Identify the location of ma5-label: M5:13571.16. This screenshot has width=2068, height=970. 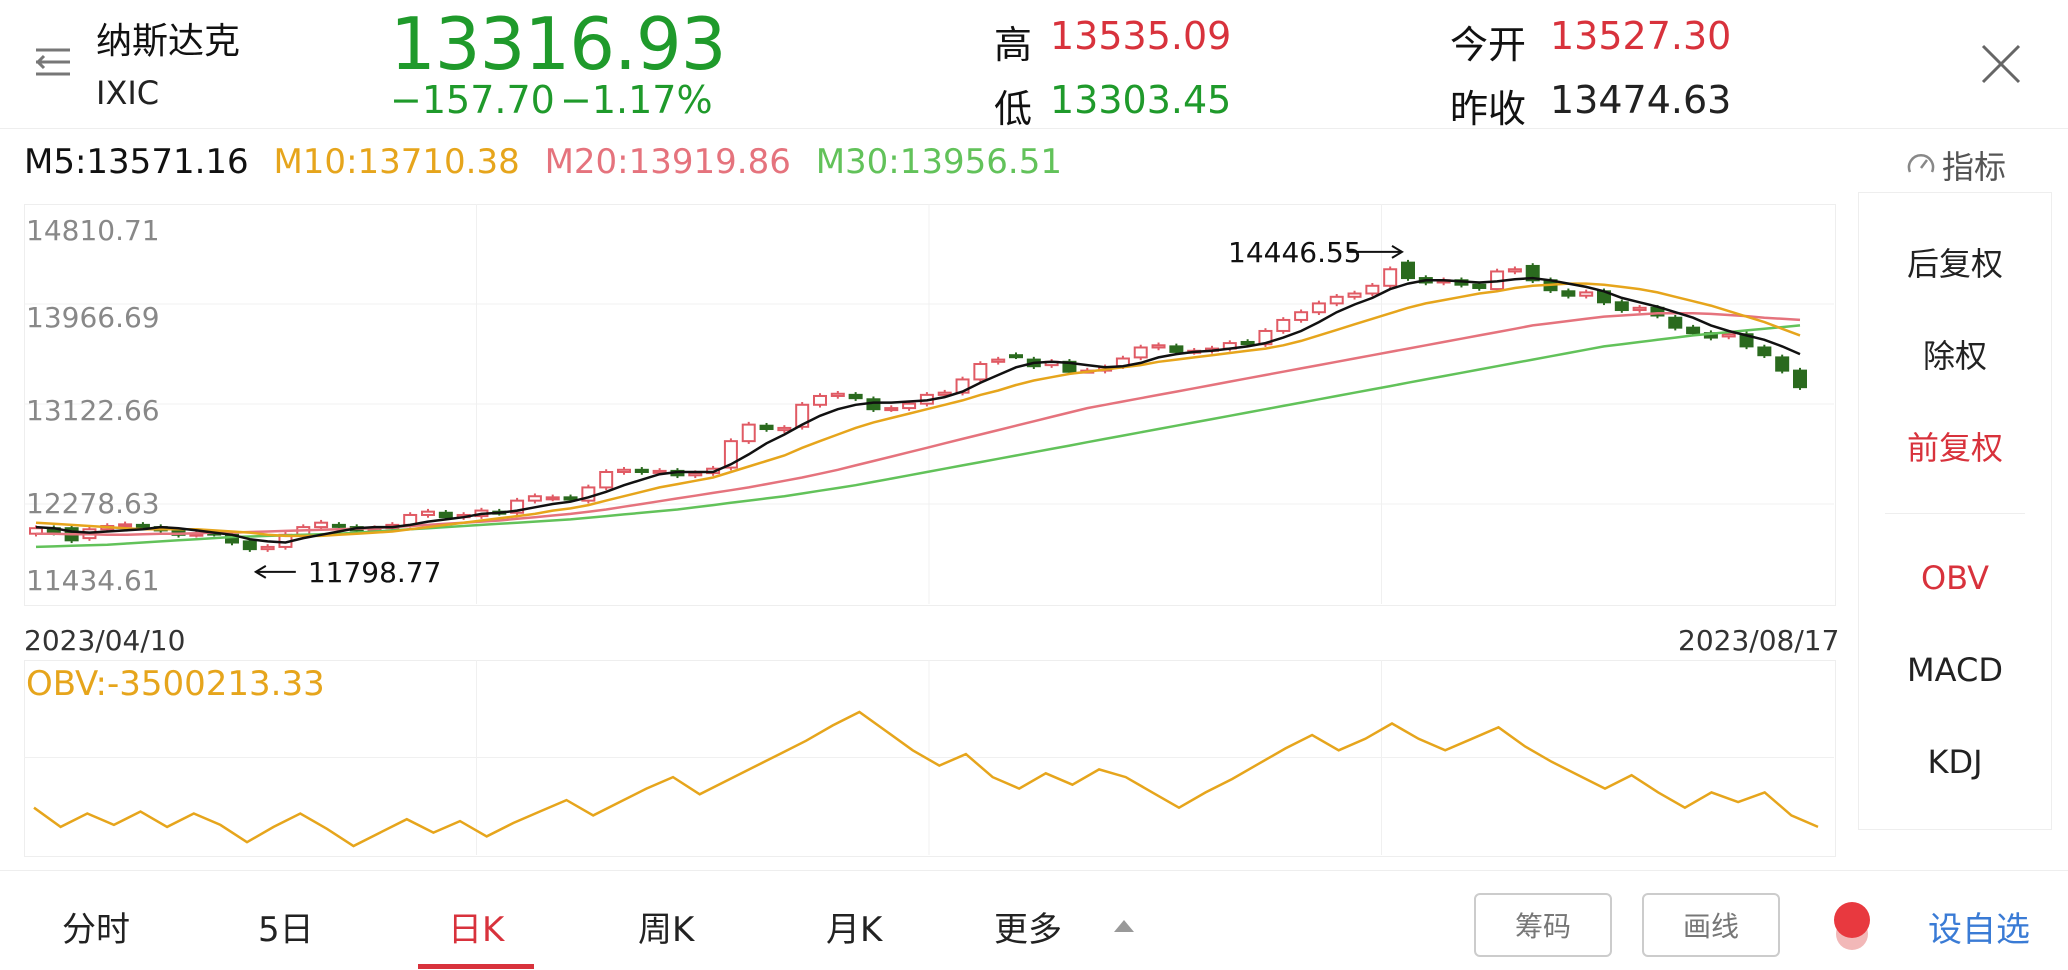
(136, 162).